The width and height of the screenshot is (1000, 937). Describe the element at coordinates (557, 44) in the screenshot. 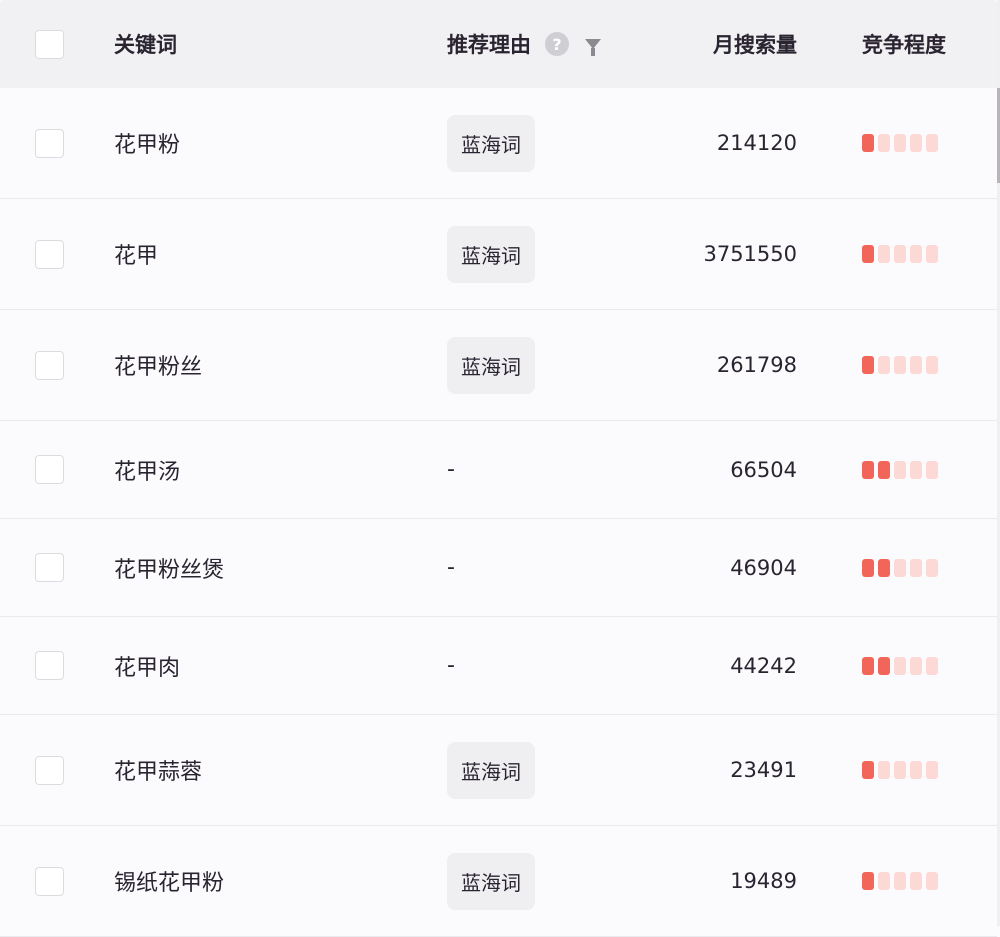

I see `help-icon: ?` at that location.